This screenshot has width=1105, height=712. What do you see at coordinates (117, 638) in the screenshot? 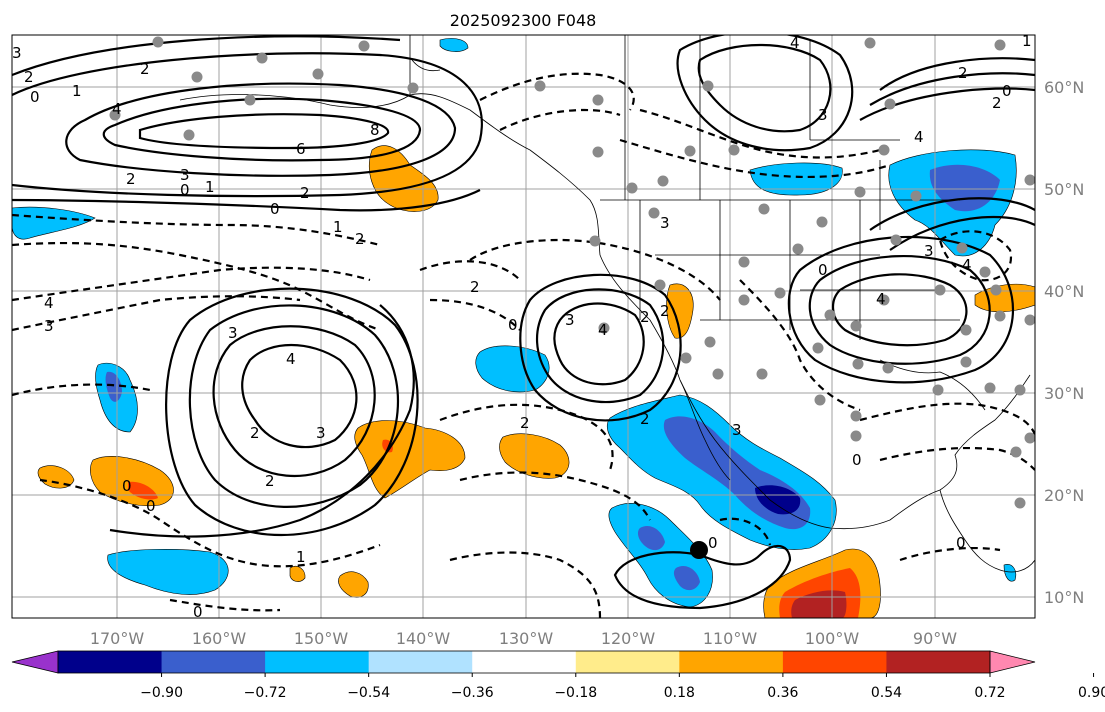
I see `lon-label: 170°W` at bounding box center [117, 638].